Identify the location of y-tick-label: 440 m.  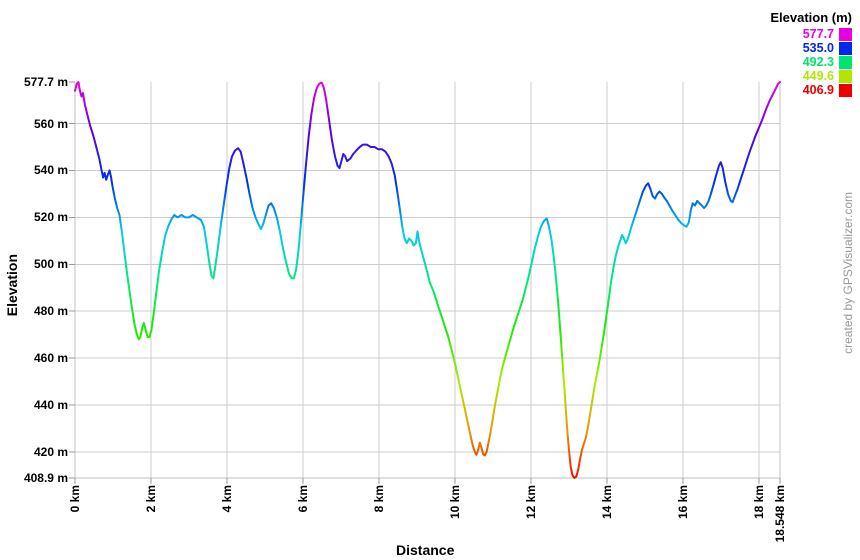
(50, 405).